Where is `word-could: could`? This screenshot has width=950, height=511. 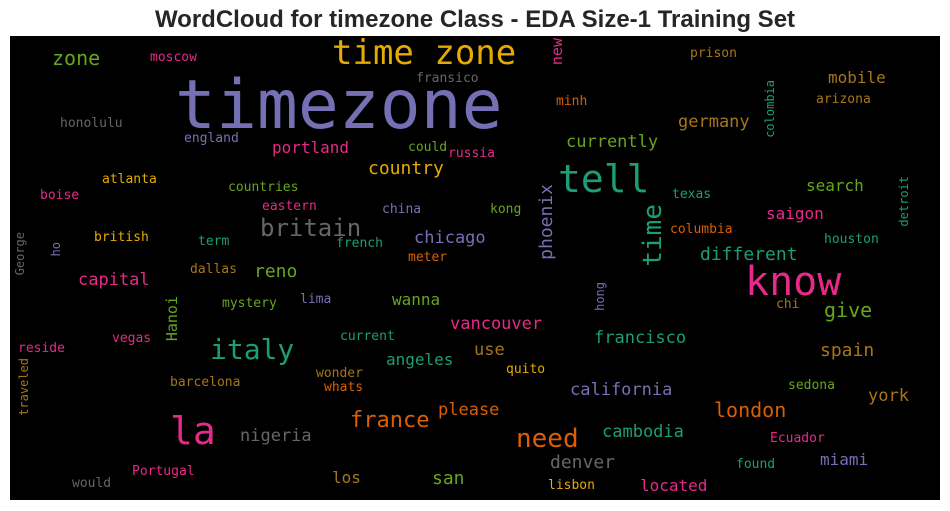
word-could: could is located at coordinates (428, 147).